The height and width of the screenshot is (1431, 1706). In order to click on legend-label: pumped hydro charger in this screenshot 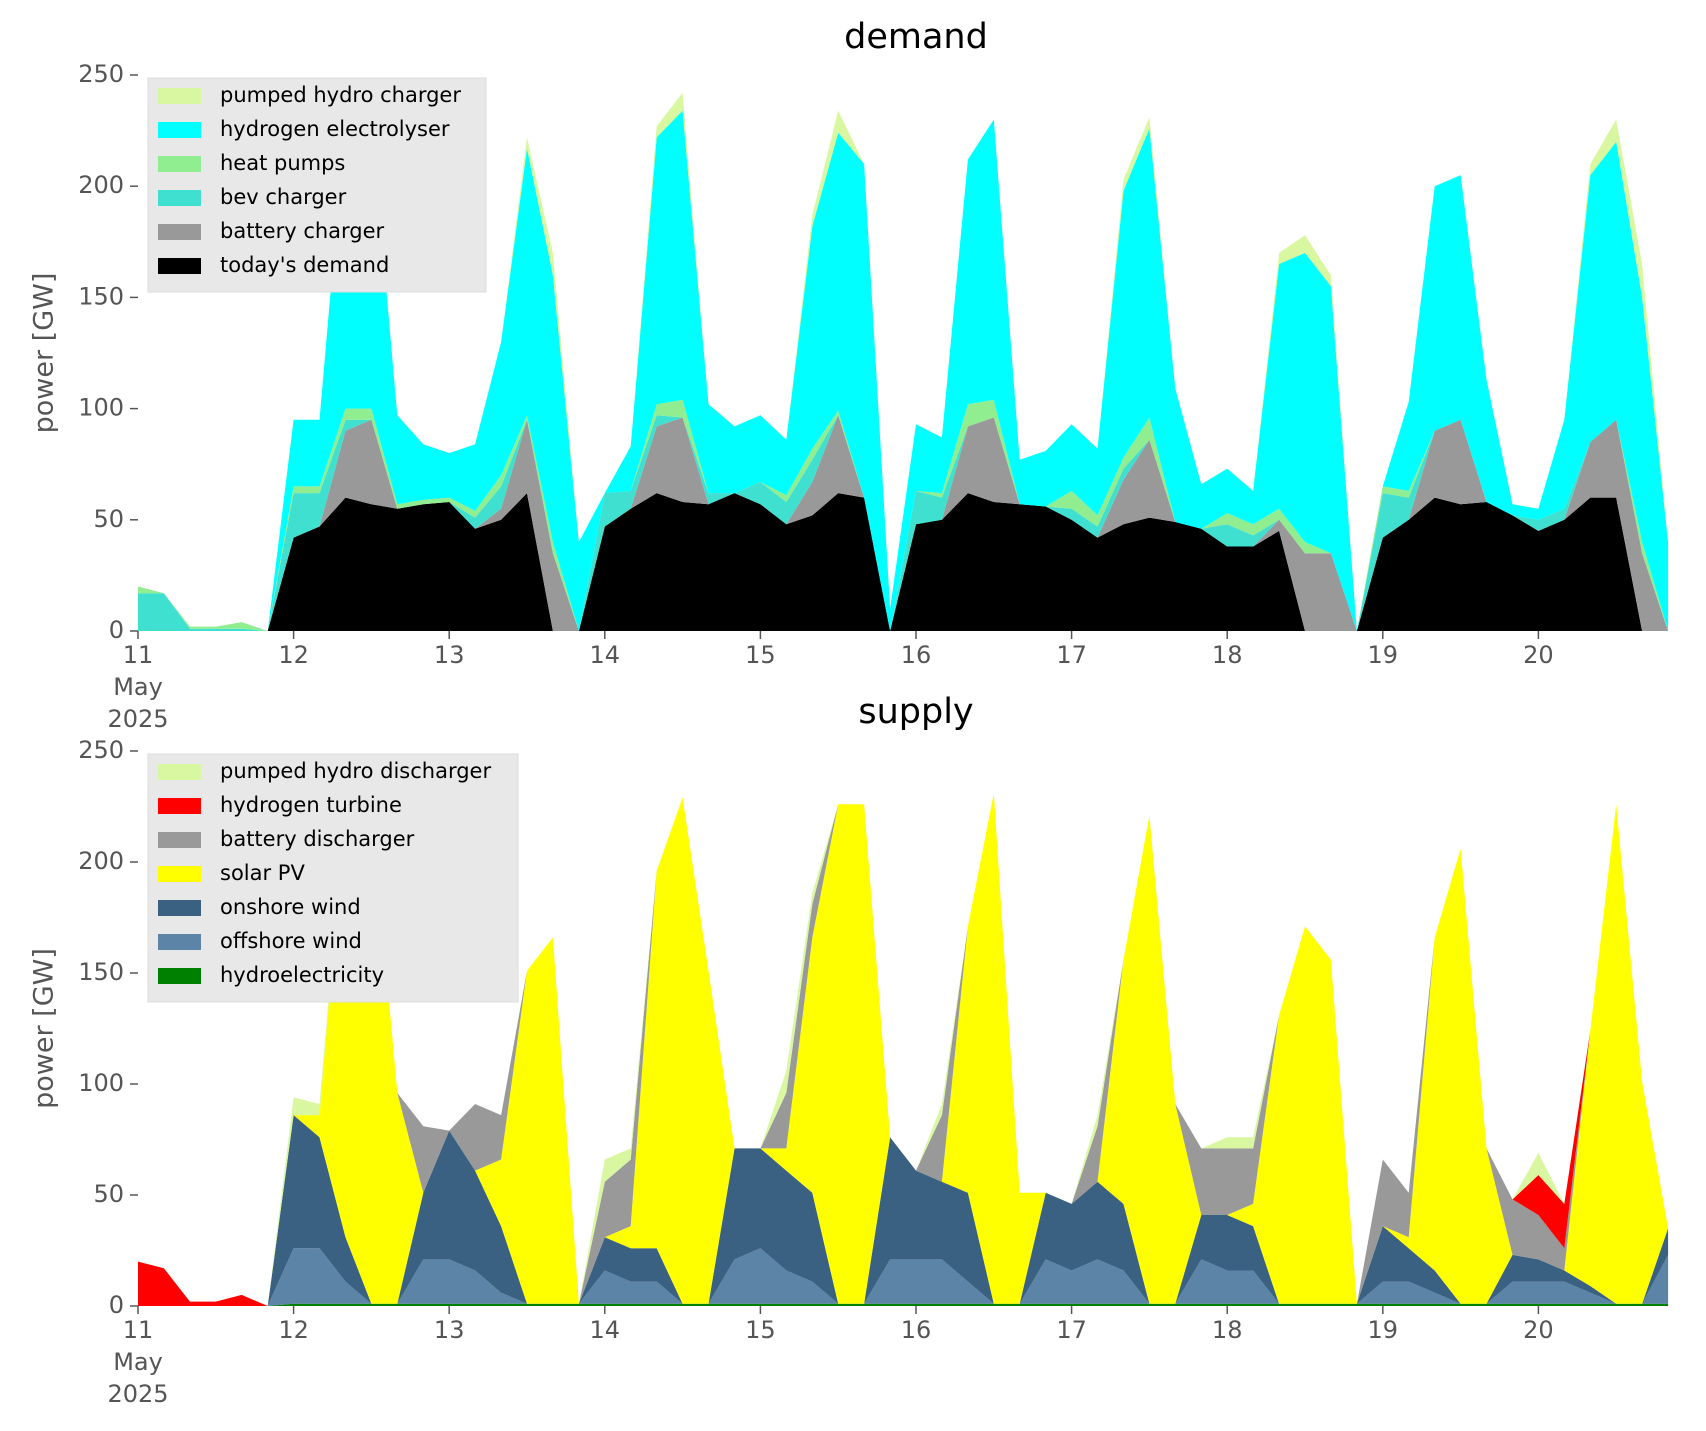, I will do `click(340, 95)`.